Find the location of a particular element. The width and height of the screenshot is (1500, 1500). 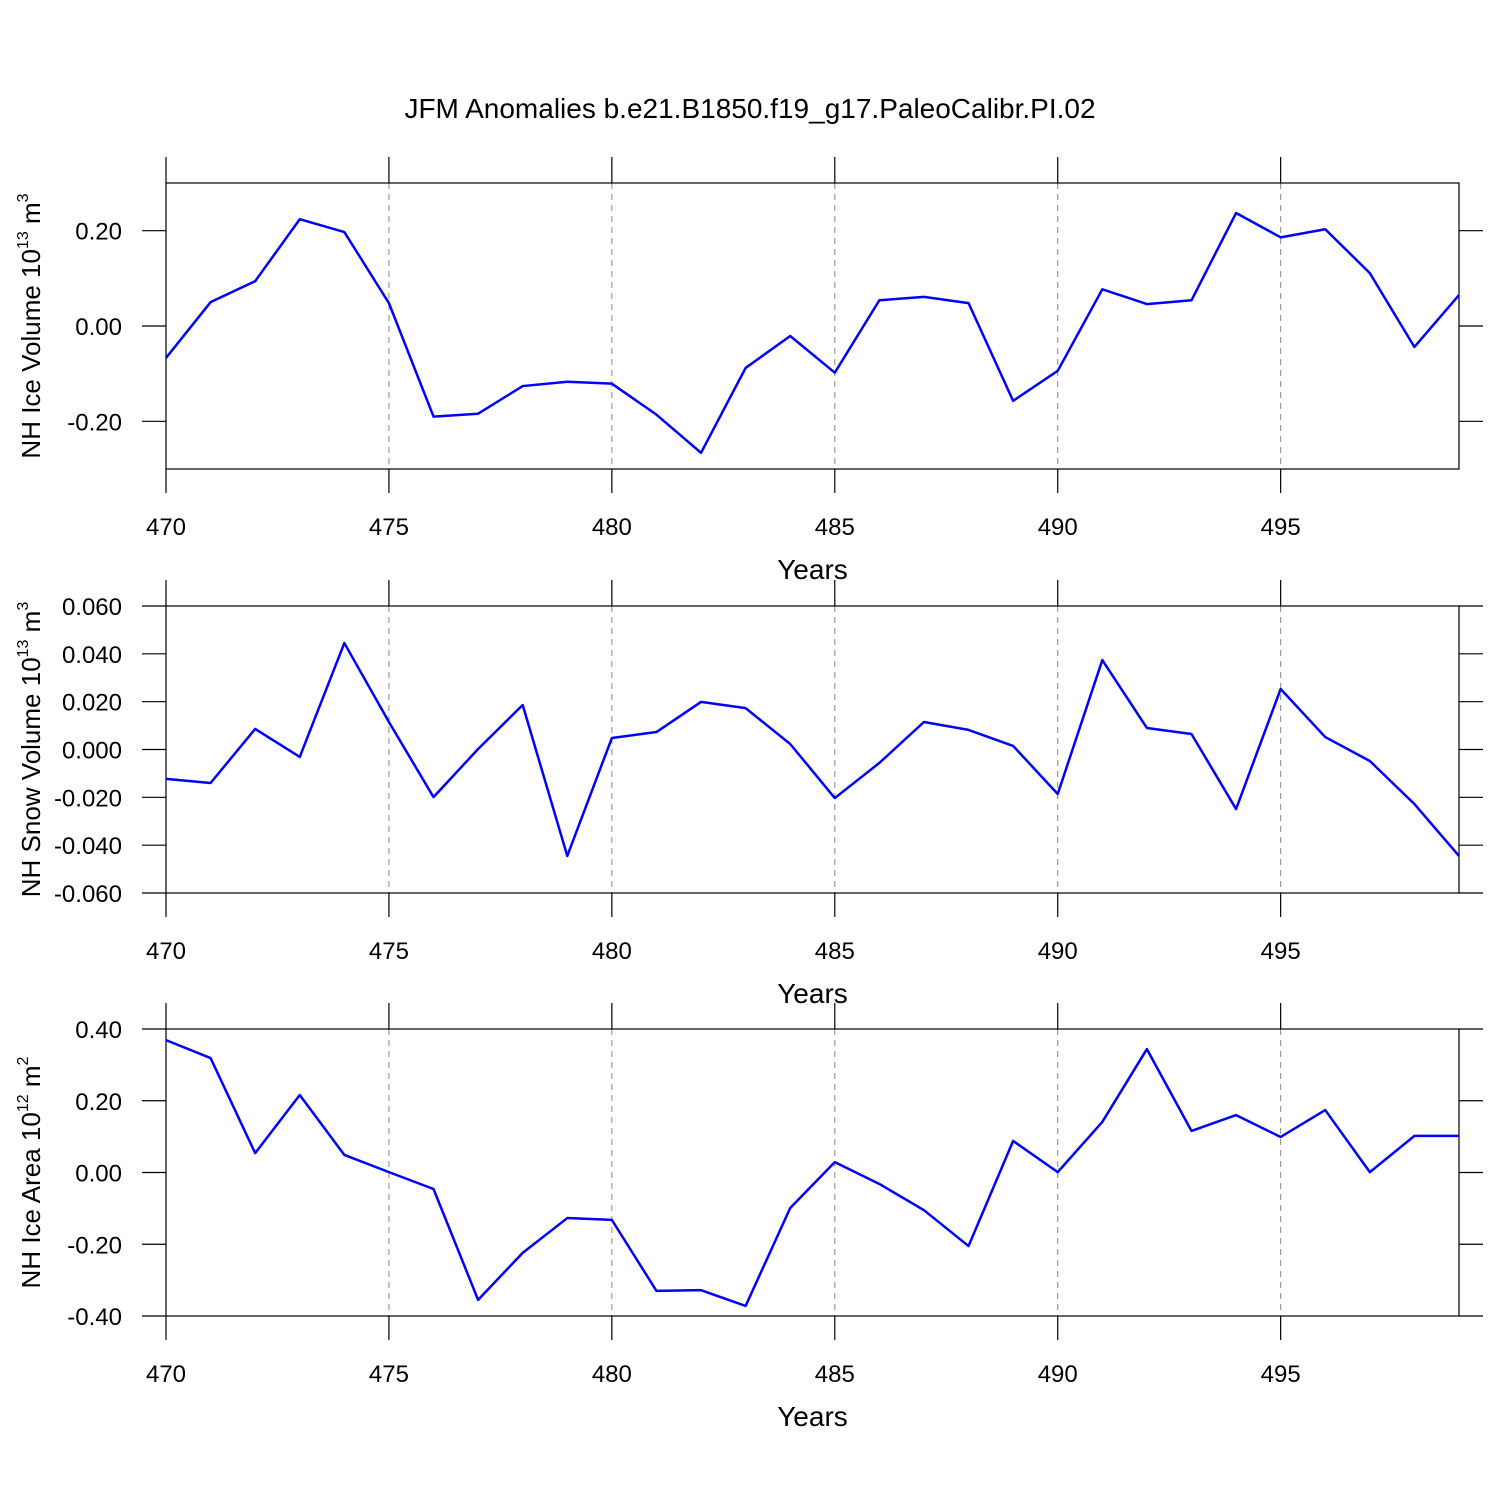

y-axis-label: NH Ice Area 1012 m2 is located at coordinates (30, 1172).